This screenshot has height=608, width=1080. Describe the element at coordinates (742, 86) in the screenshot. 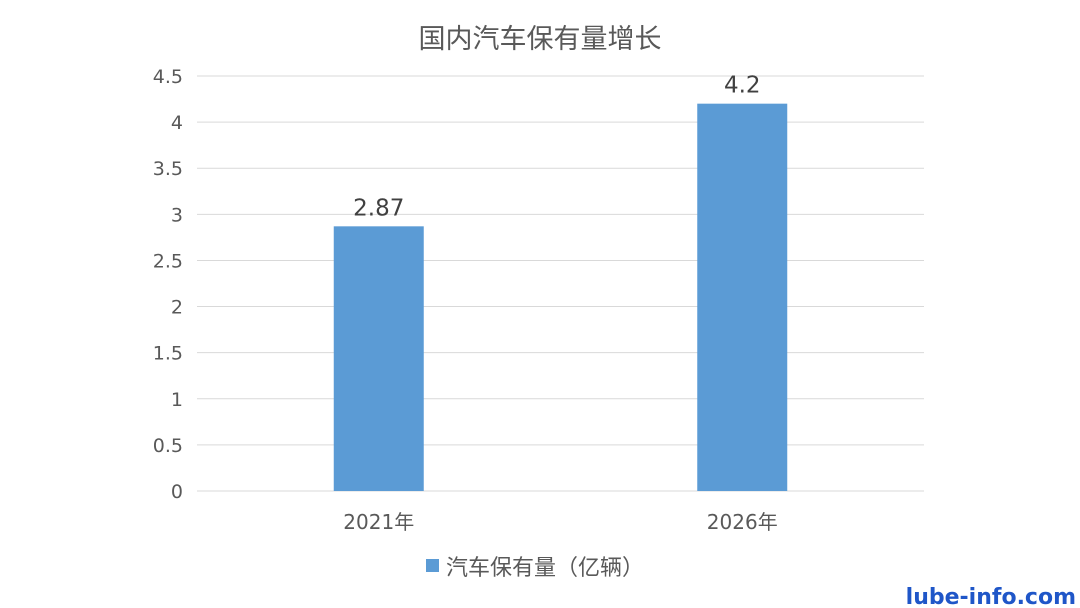

I see `data-label: 4.2` at that location.